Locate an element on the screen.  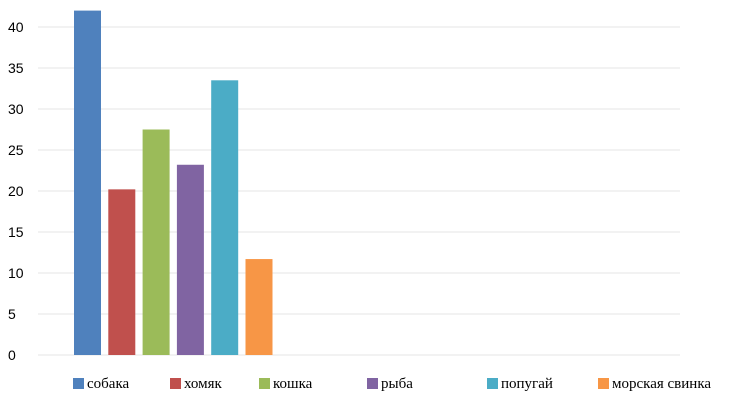
y-tick-label: 0 is located at coordinates (12, 355).